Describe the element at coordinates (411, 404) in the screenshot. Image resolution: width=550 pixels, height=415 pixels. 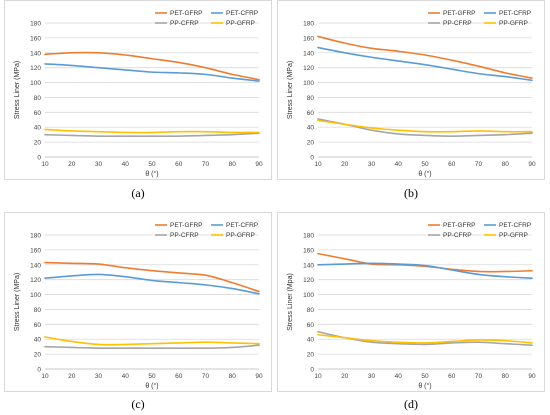
I see `panel-caption-d: (d)` at that location.